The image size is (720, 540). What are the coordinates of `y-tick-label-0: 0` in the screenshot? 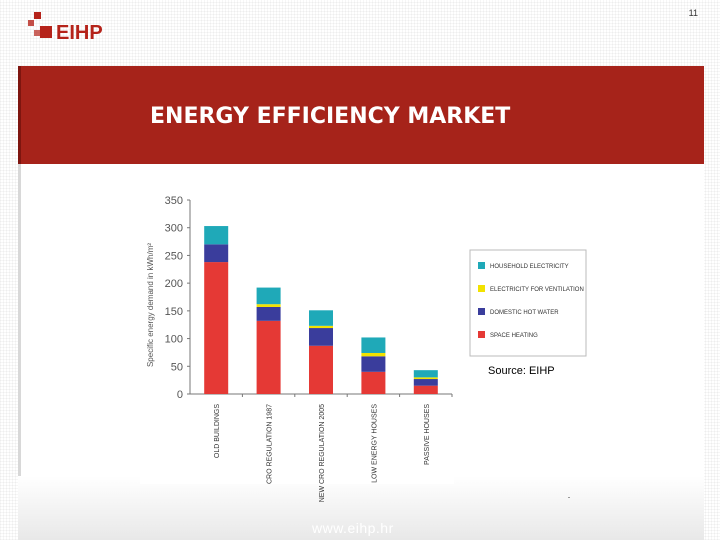 It's located at (180, 395).